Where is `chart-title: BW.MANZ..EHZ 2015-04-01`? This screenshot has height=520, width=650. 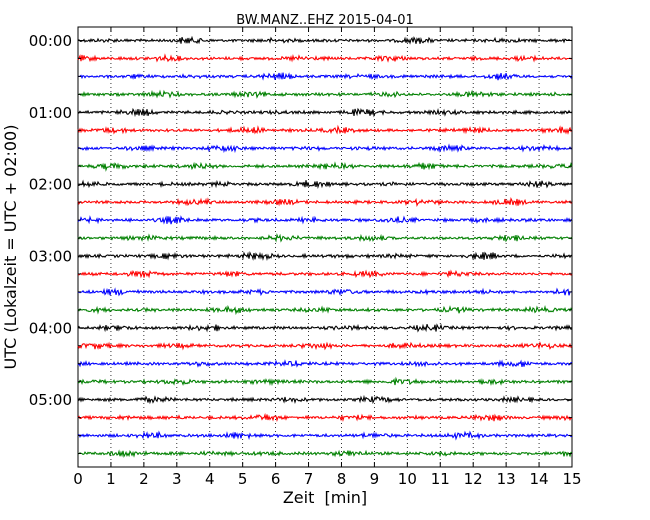 chart-title: BW.MANZ..EHZ 2015-04-01 is located at coordinates (325, 20).